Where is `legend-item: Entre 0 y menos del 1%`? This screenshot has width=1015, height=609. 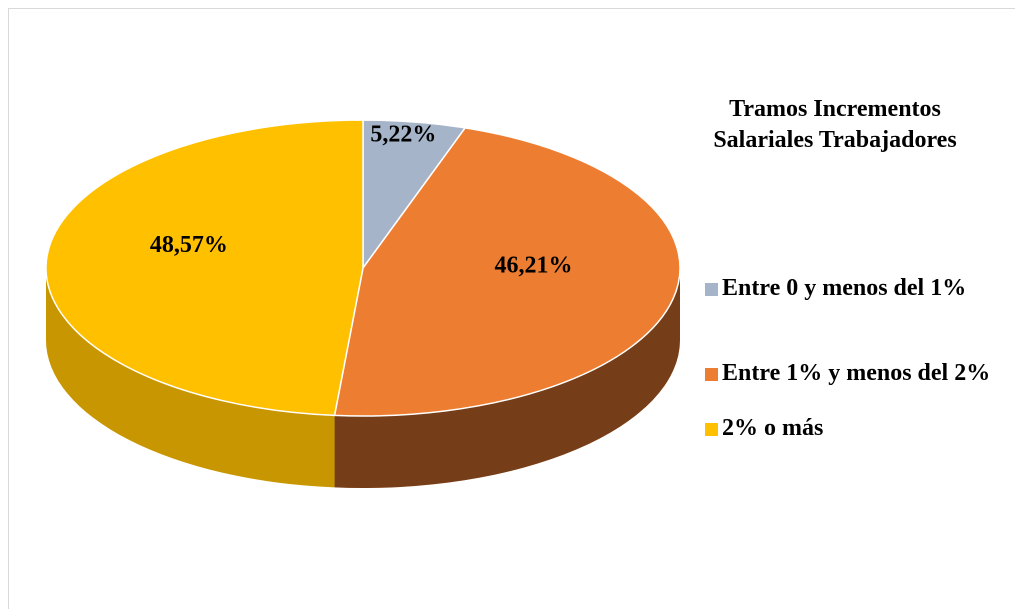 legend-item: Entre 0 y menos del 1% is located at coordinates (857, 288).